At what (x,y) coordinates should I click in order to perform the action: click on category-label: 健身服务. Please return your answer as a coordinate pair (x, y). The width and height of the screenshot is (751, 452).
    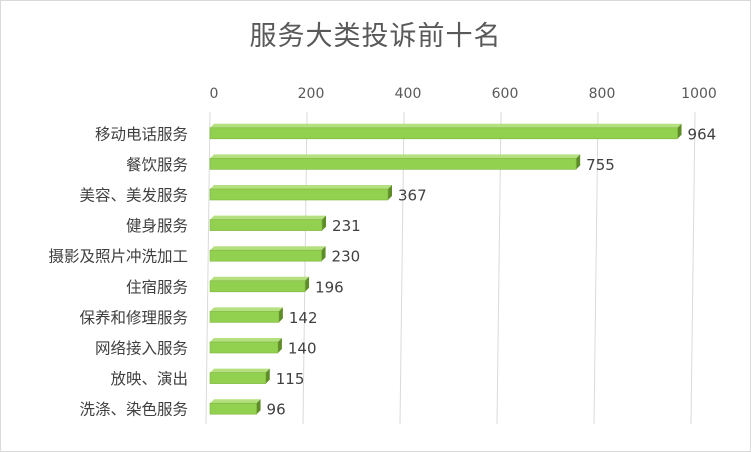
    Looking at the image, I should click on (157, 226).